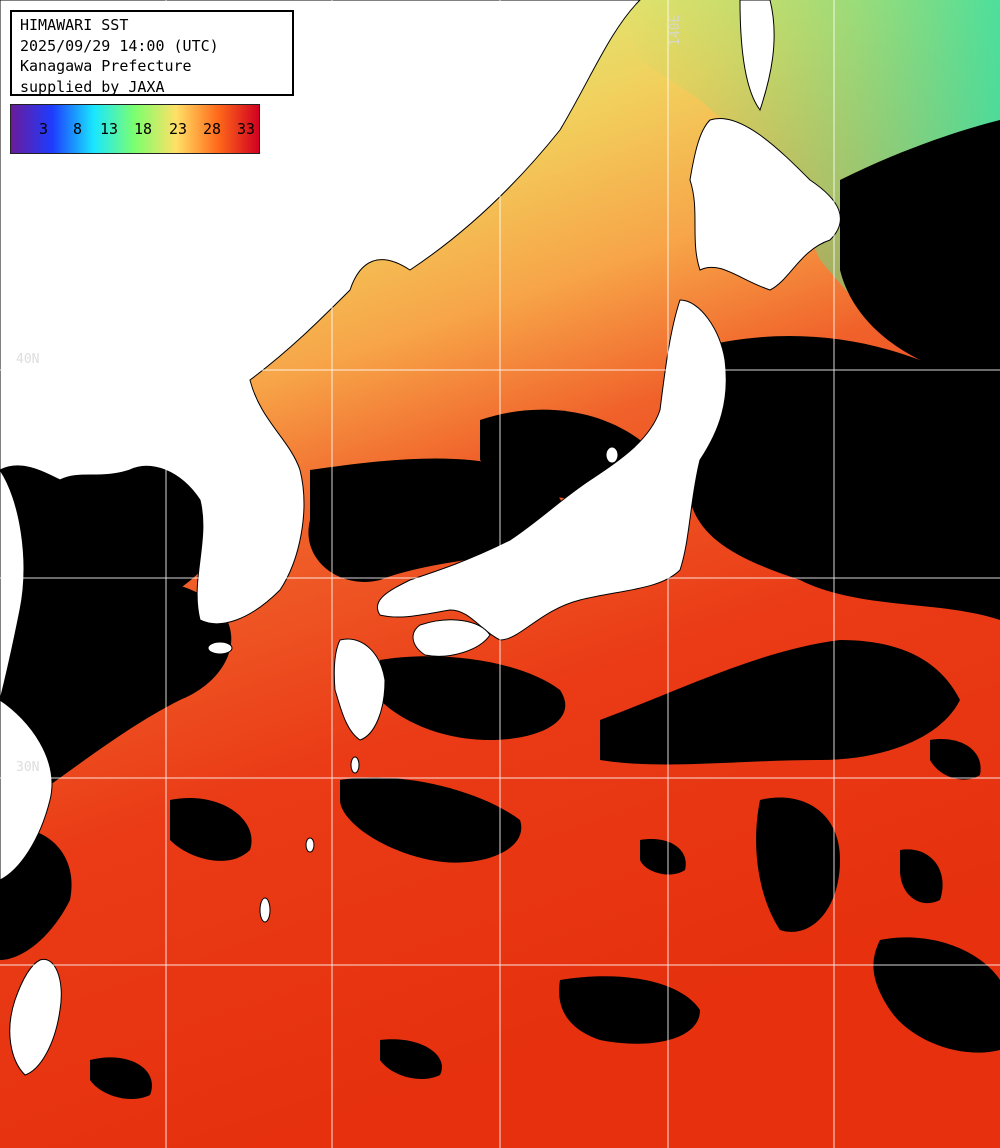 The image size is (1000, 1148). I want to click on tanegashima-island, so click(355, 765).